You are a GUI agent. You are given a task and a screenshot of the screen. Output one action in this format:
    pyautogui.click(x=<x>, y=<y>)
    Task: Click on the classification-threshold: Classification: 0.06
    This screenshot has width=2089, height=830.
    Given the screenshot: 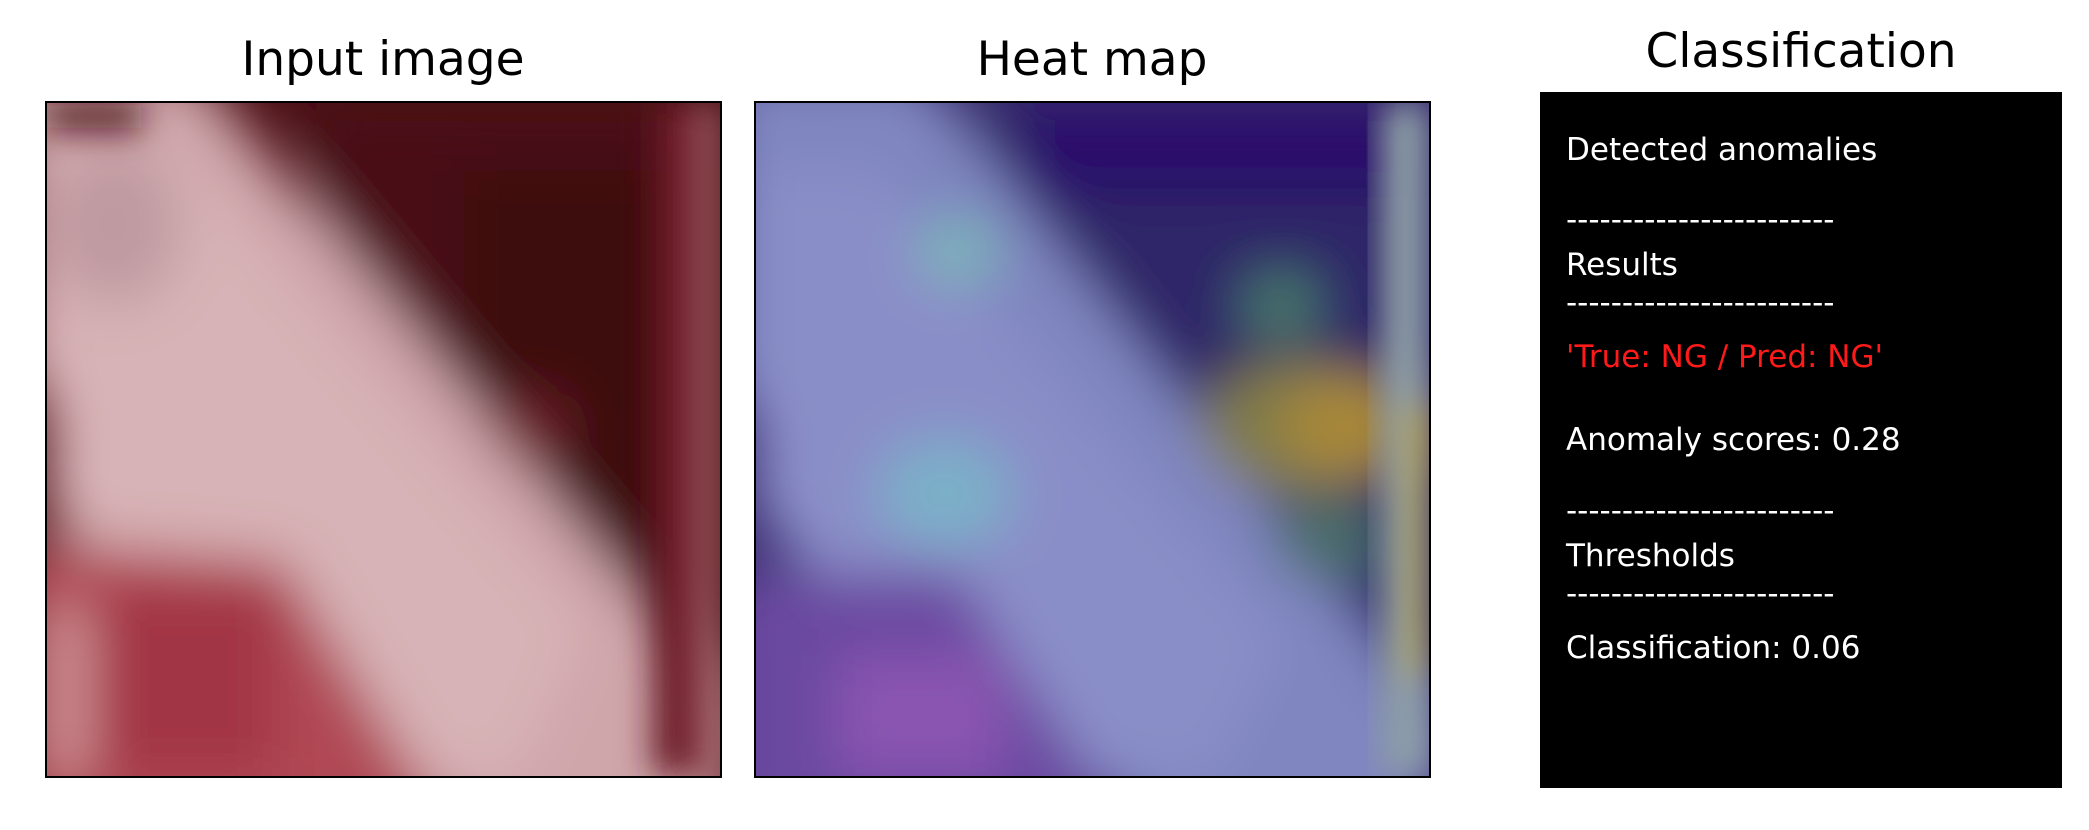 What is the action you would take?
    pyautogui.click(x=1713, y=648)
    